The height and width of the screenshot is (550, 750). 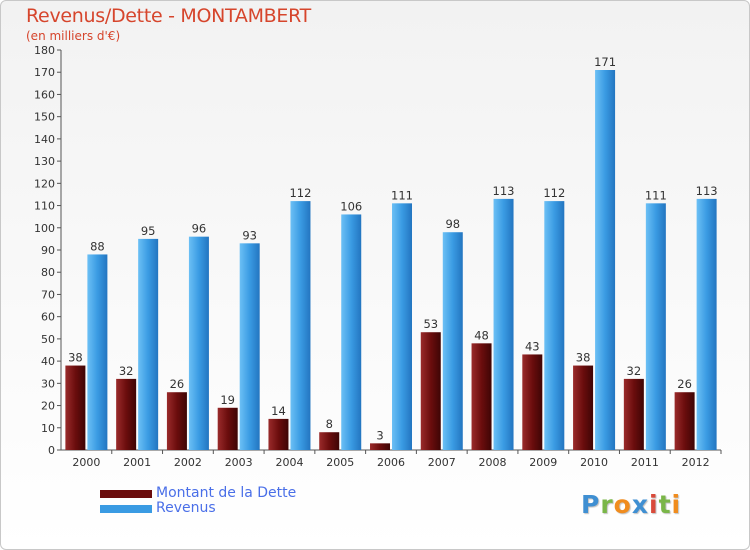 What do you see at coordinates (137, 462) in the screenshot?
I see `x-tick-label: 2001` at bounding box center [137, 462].